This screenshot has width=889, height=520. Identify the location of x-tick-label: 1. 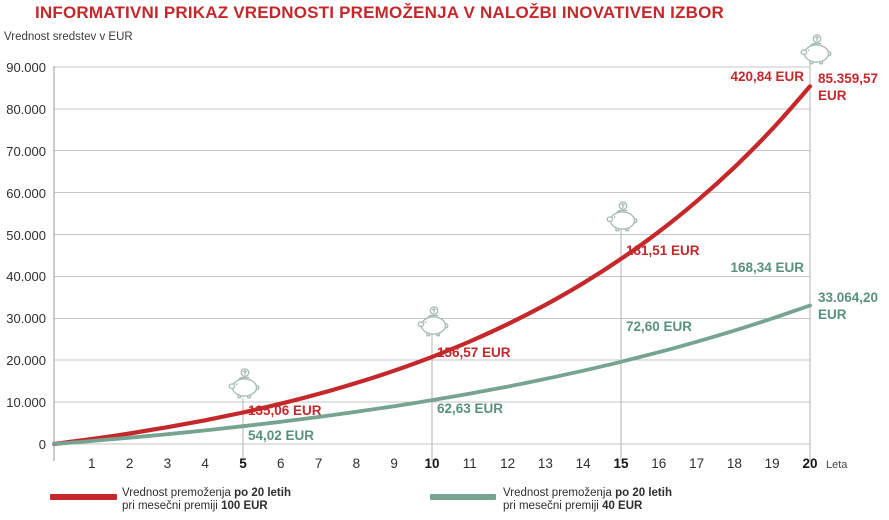
(92, 463).